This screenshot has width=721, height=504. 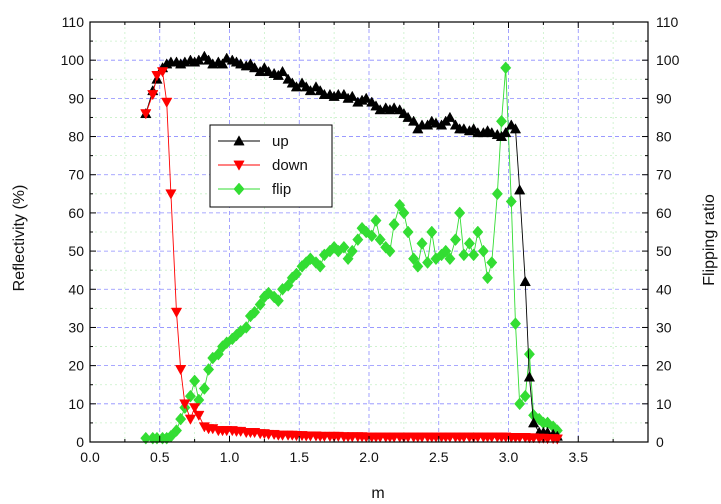 What do you see at coordinates (76, 289) in the screenshot?
I see `y-tick-label: 40` at bounding box center [76, 289].